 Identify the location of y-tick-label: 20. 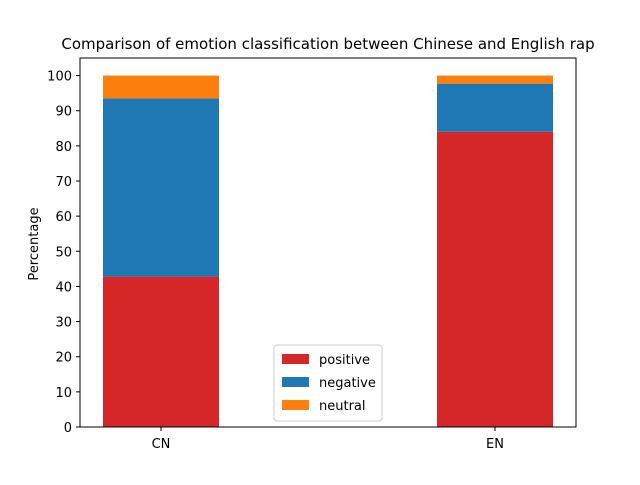
(63, 358).